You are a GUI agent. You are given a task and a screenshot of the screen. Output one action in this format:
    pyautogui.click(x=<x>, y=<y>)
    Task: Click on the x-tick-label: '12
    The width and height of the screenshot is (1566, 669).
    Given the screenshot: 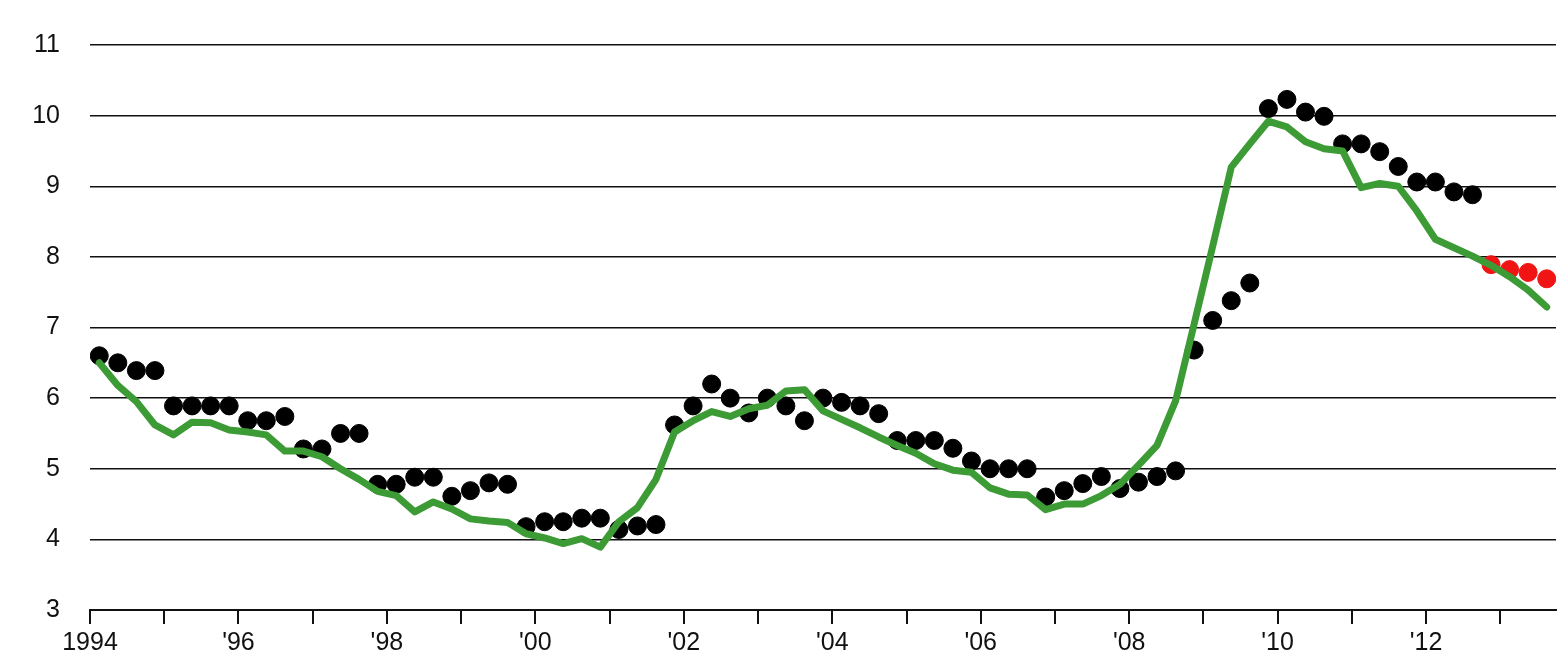 What is the action you would take?
    pyautogui.click(x=1426, y=640)
    